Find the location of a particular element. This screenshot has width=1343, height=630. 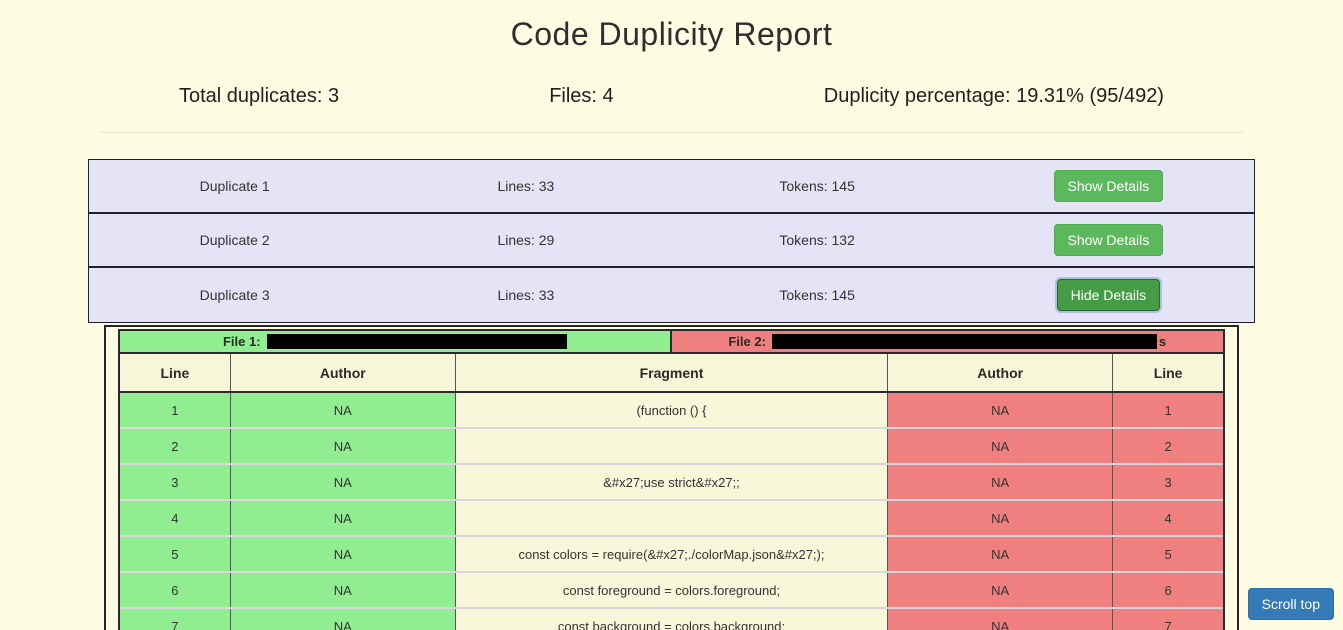

line-number-left: 3 is located at coordinates (175, 481).